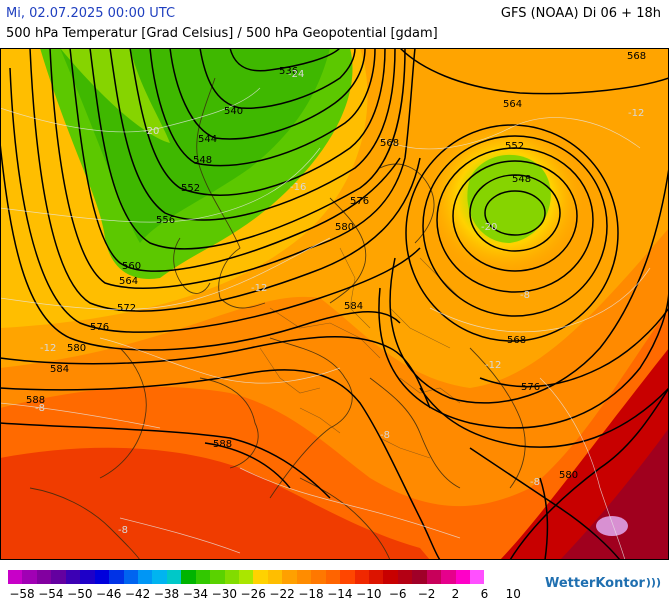 The width and height of the screenshot is (669, 601). Describe the element at coordinates (484, 594) in the screenshot. I see `legend-tick-label: 6` at that location.